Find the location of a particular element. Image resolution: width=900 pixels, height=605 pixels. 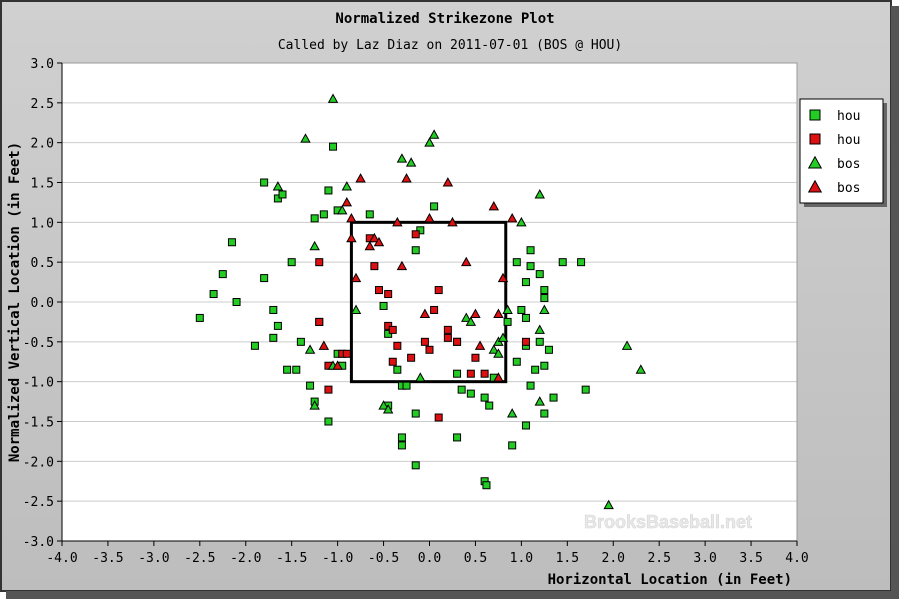

x-tick-label: -0.5 is located at coordinates (383, 558).